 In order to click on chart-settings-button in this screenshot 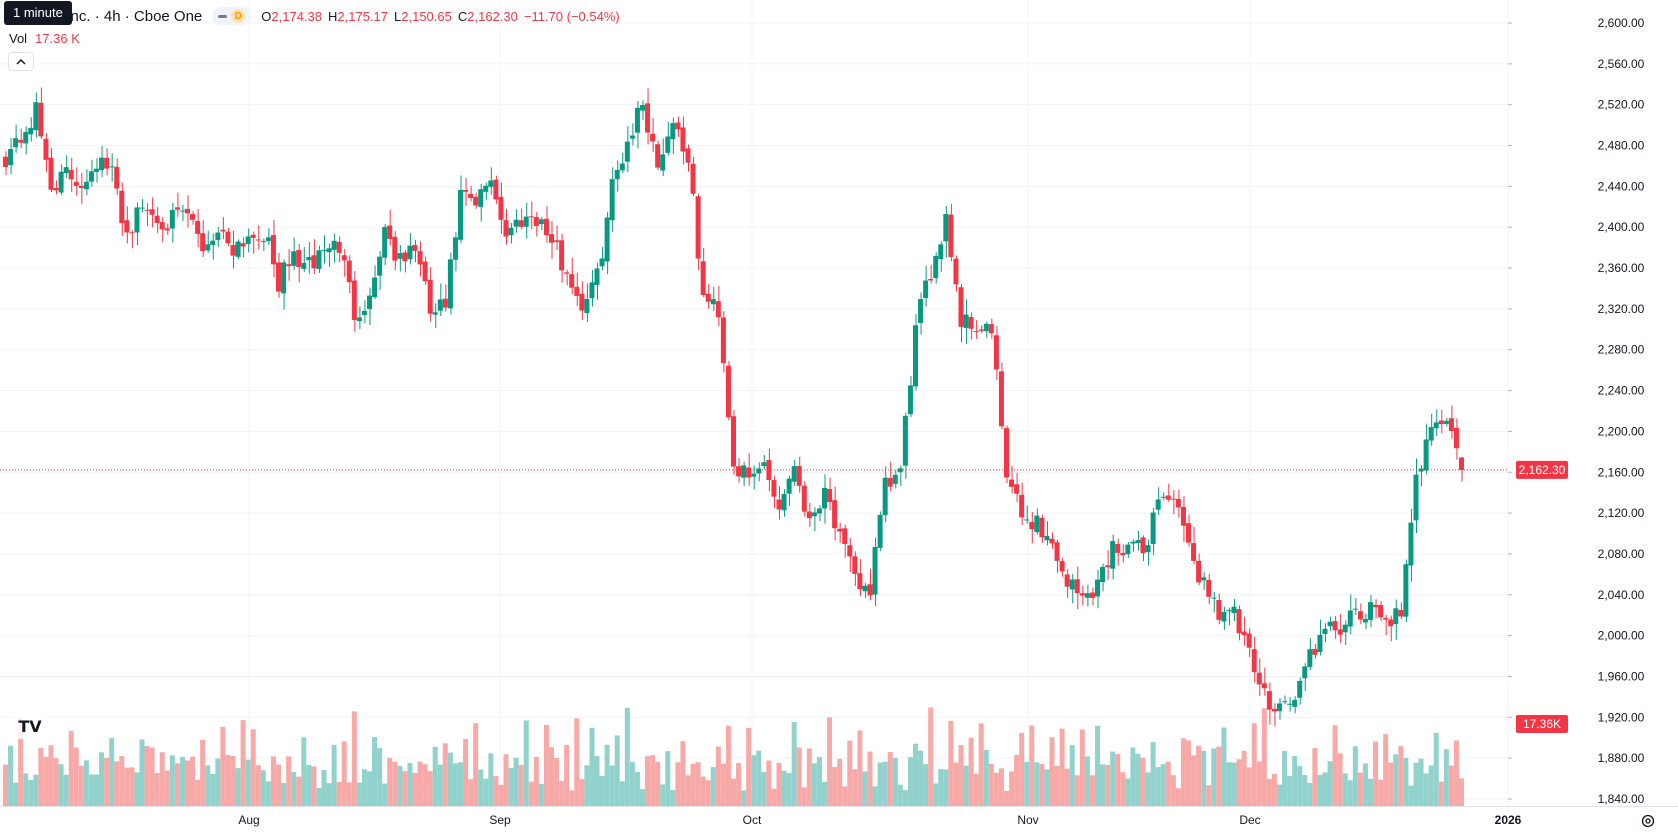, I will do `click(1648, 821)`.